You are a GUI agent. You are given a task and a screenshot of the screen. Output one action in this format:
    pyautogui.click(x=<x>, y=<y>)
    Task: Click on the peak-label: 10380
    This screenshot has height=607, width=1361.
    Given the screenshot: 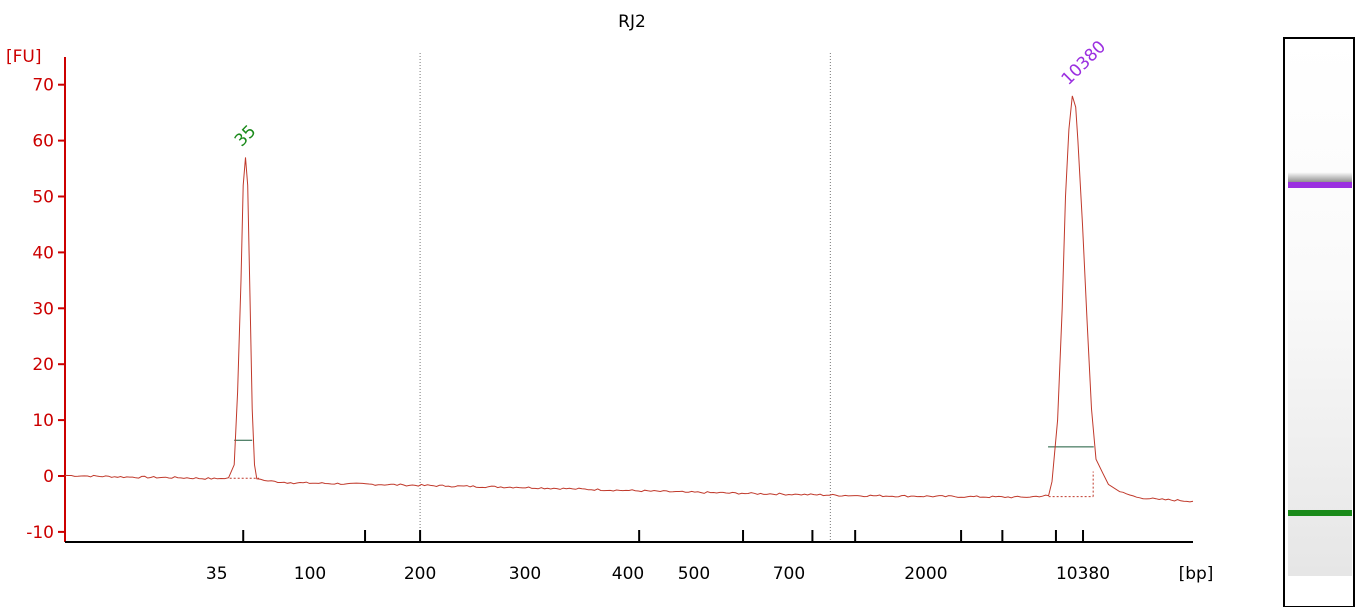 What is the action you would take?
    pyautogui.click(x=1084, y=63)
    